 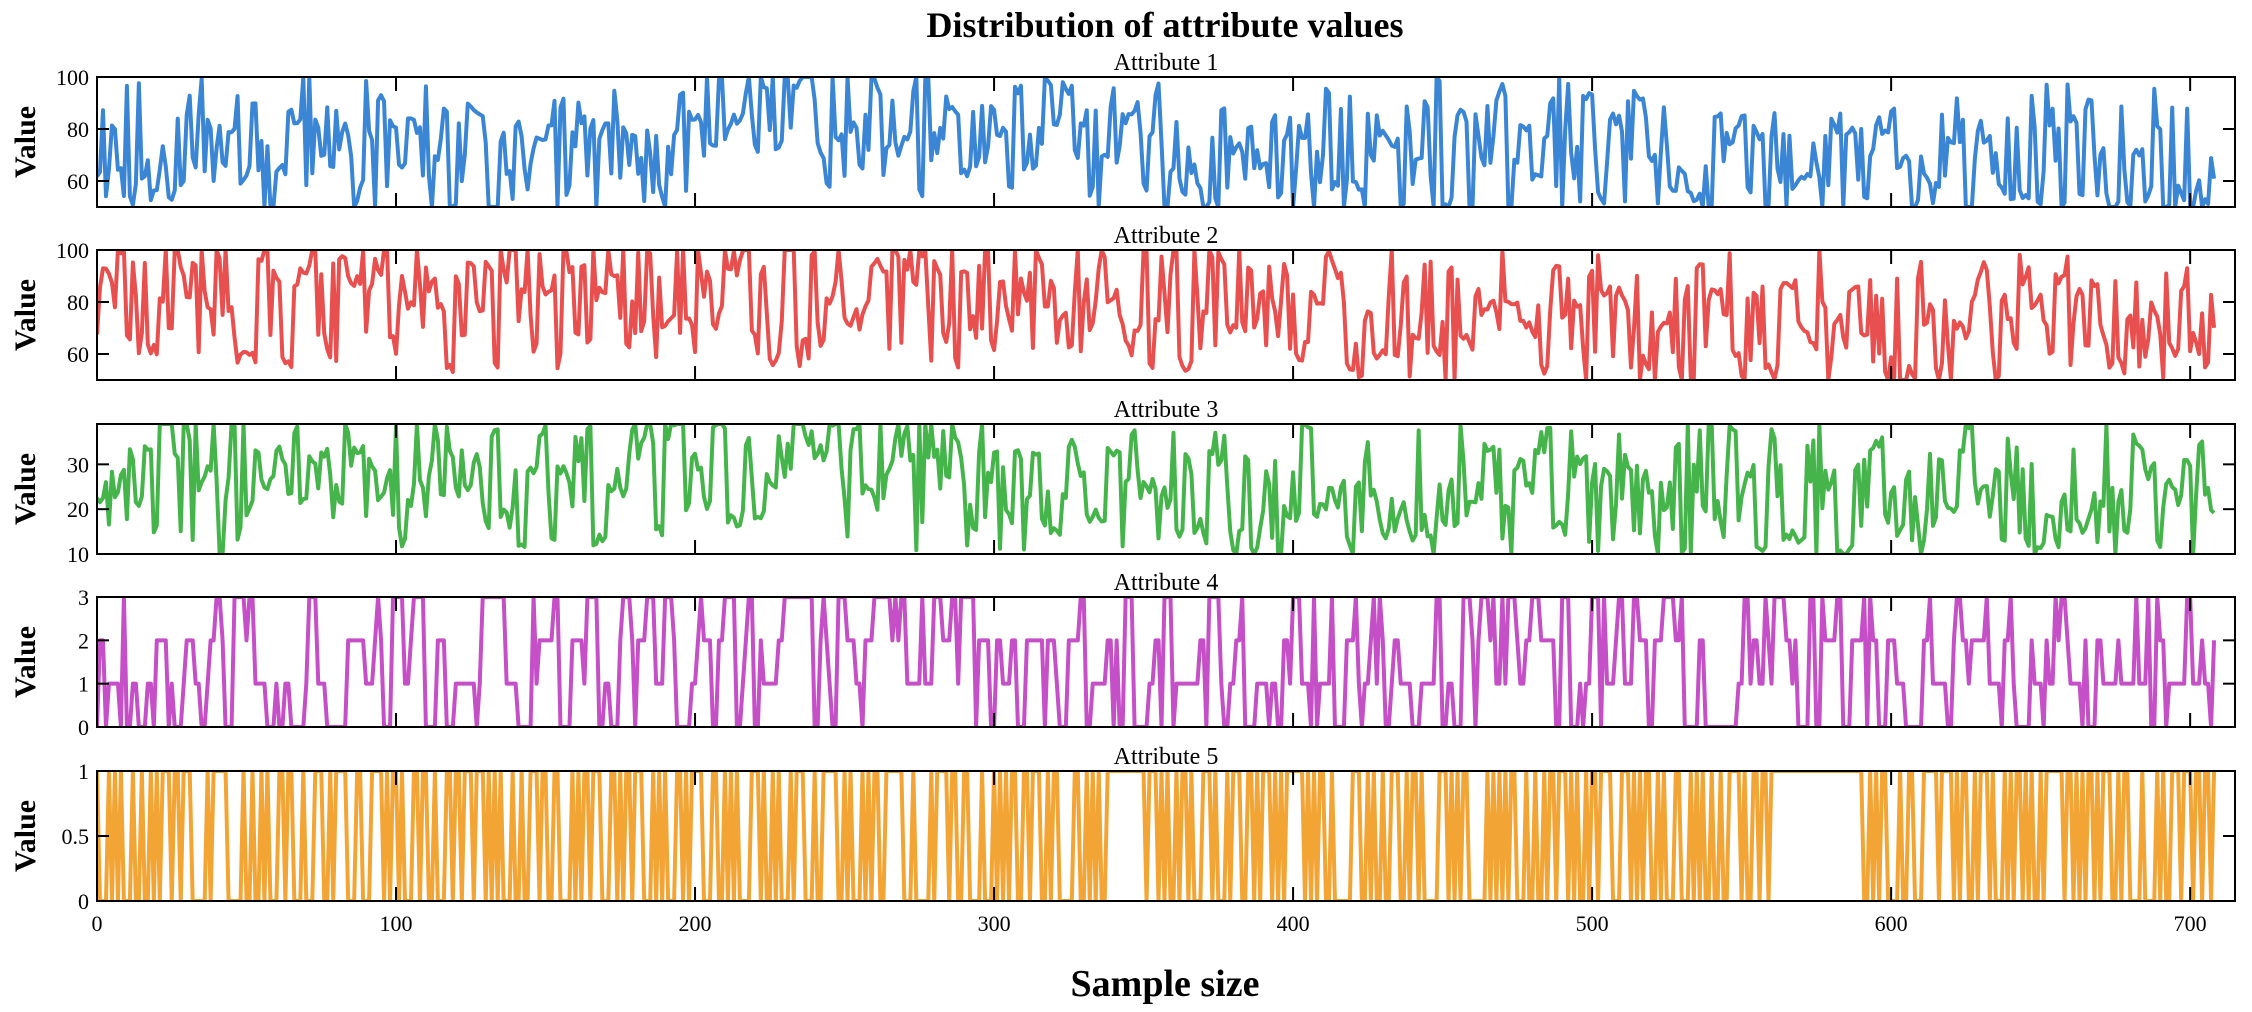 I want to click on y-tick-label-1-0: 60, so click(x=78, y=181).